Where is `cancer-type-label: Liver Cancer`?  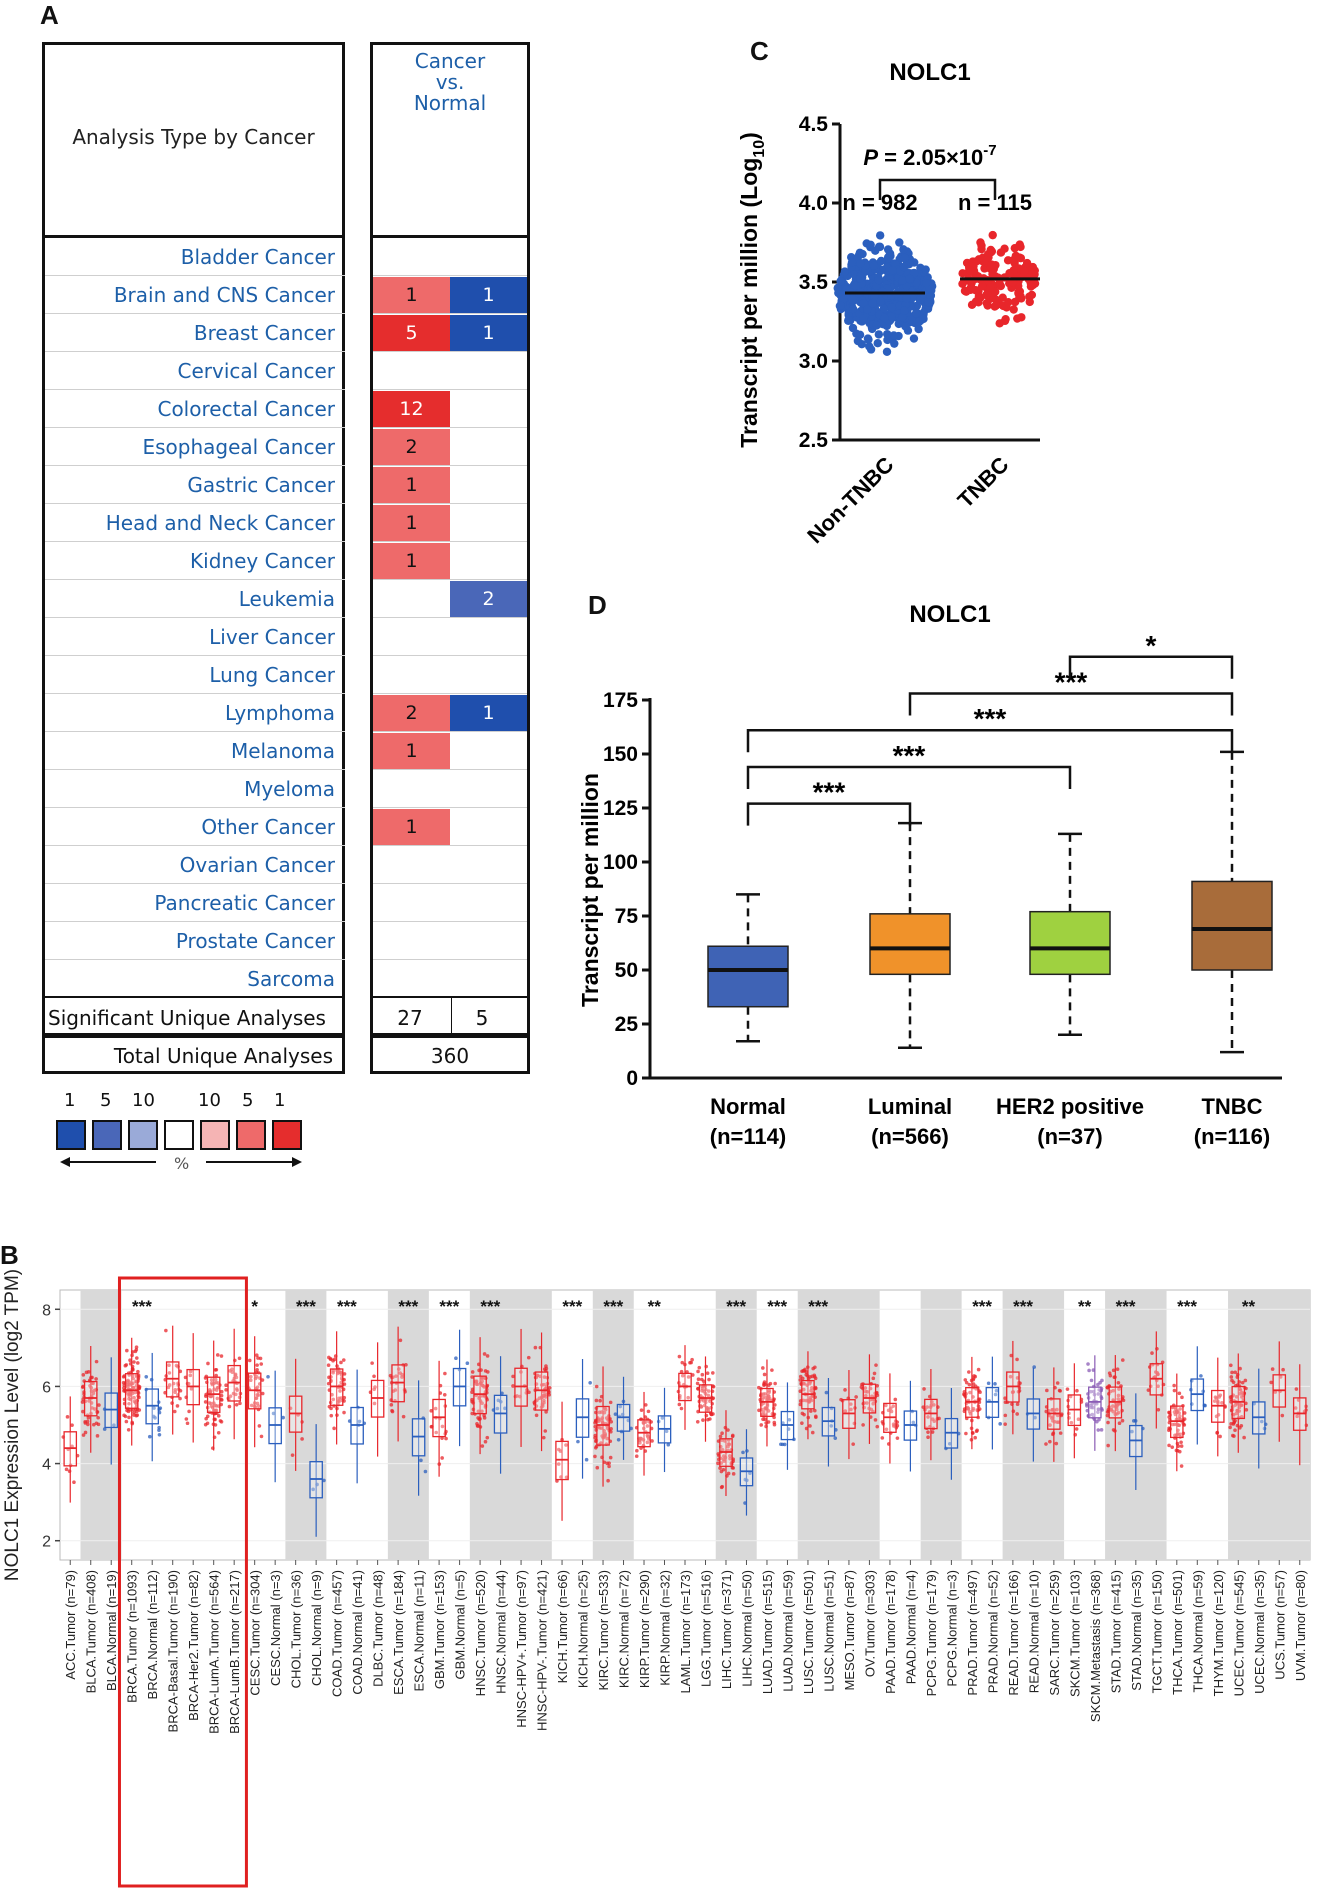 cancer-type-label: Liver Cancer is located at coordinates (272, 637).